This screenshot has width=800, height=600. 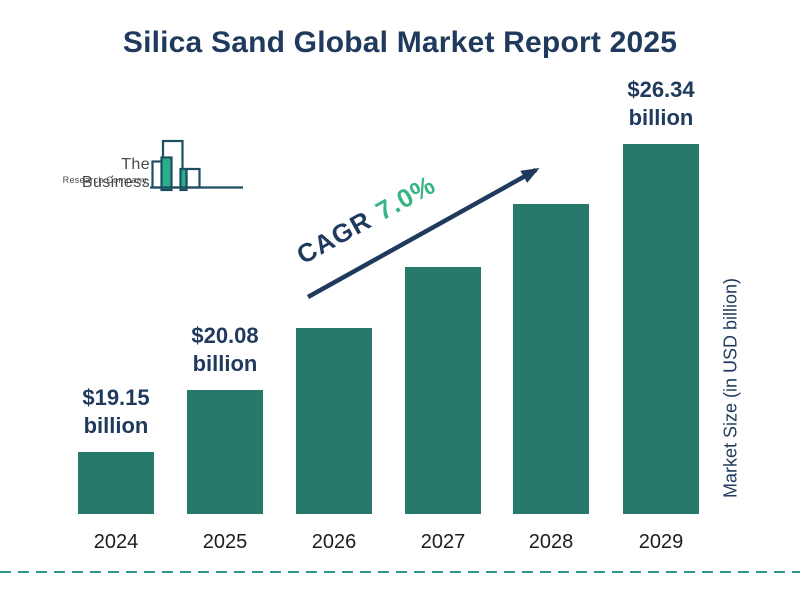 I want to click on x-tick-2027: 2027, so click(x=443, y=542).